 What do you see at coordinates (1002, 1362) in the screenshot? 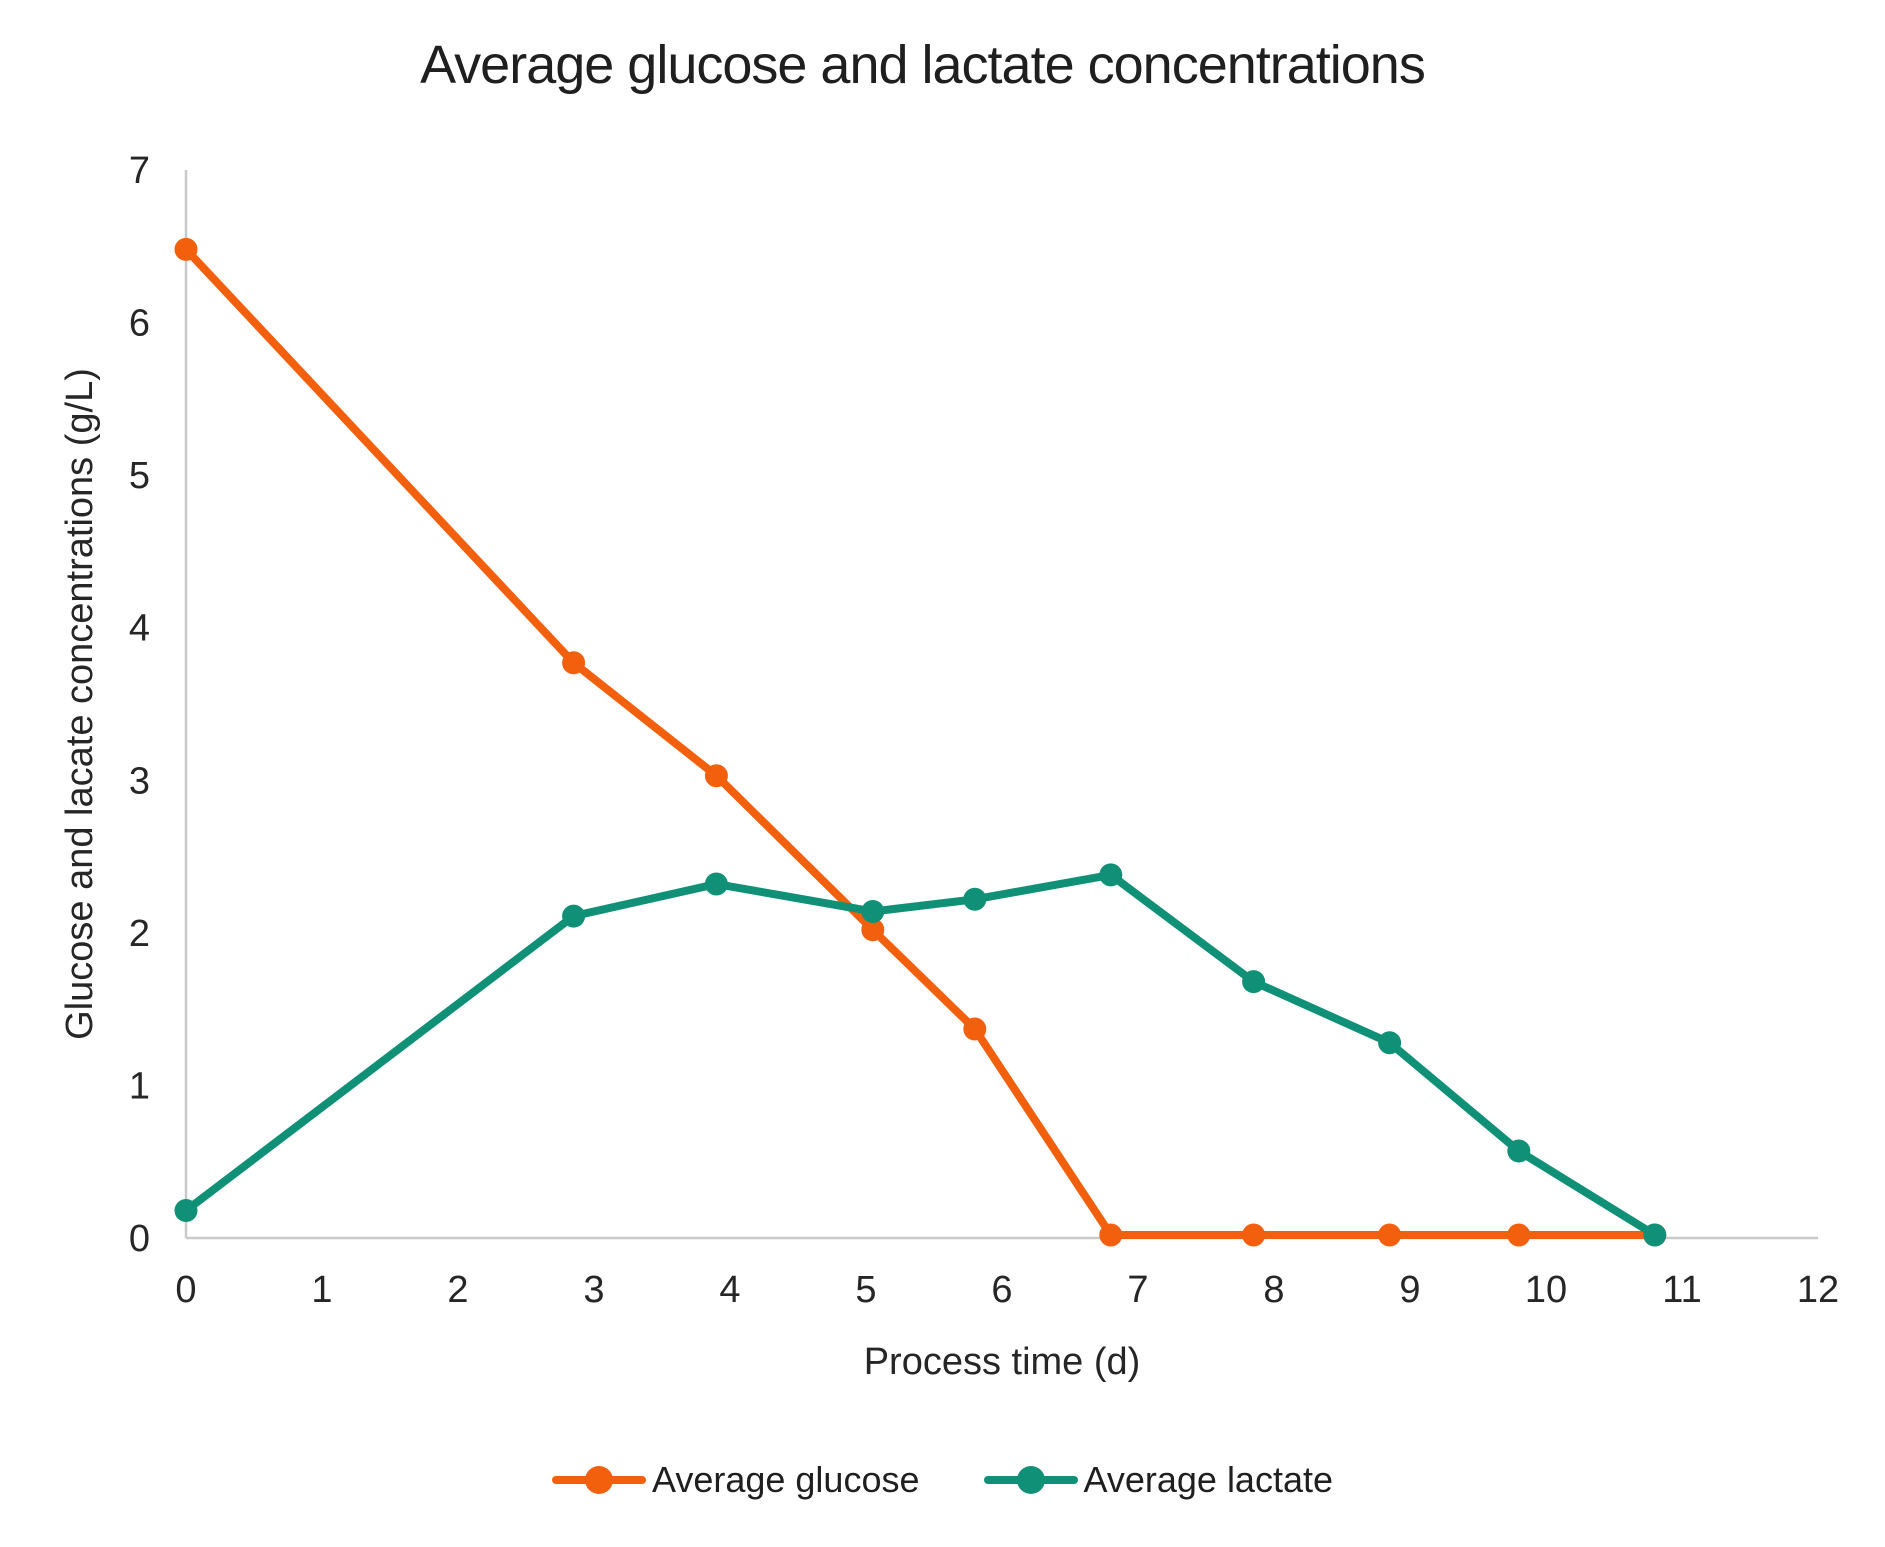
I see `x-axis-title: Process time (d)` at bounding box center [1002, 1362].